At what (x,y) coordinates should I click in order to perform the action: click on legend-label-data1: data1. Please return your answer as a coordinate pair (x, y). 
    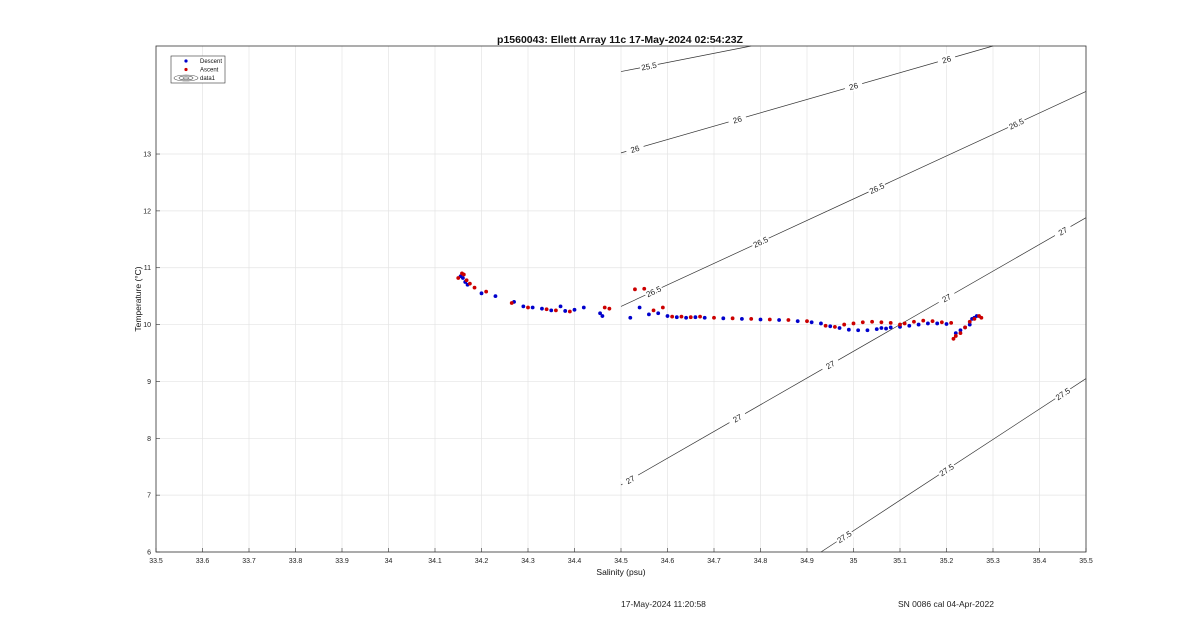
    Looking at the image, I should click on (208, 79).